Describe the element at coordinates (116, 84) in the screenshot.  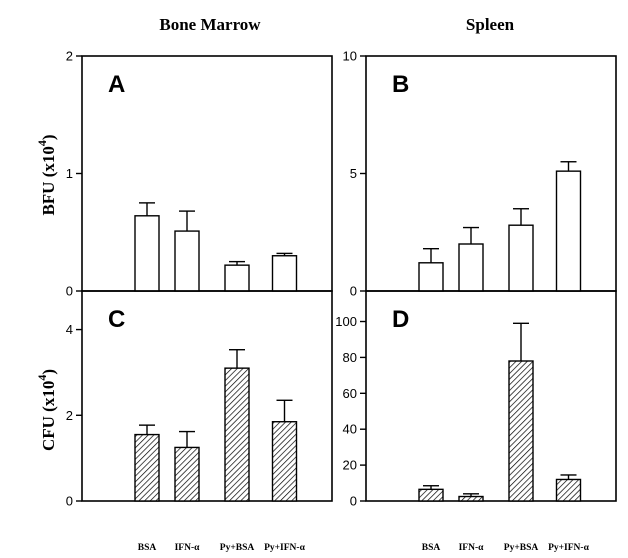
I see `panel-letter: A` at that location.